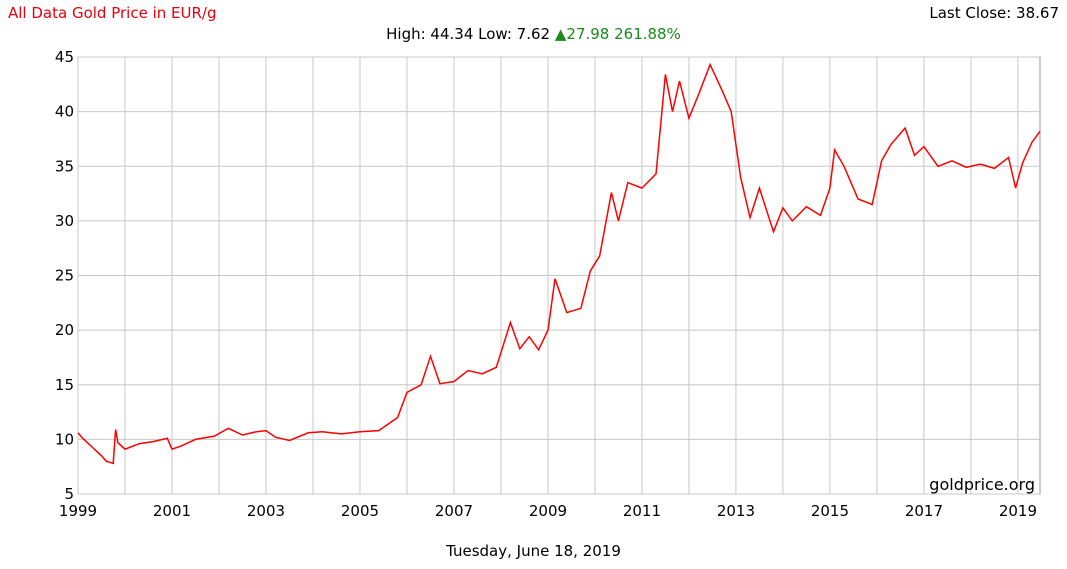 The image size is (1067, 569). Describe the element at coordinates (642, 511) in the screenshot. I see `x-tick-label: 2011` at that location.